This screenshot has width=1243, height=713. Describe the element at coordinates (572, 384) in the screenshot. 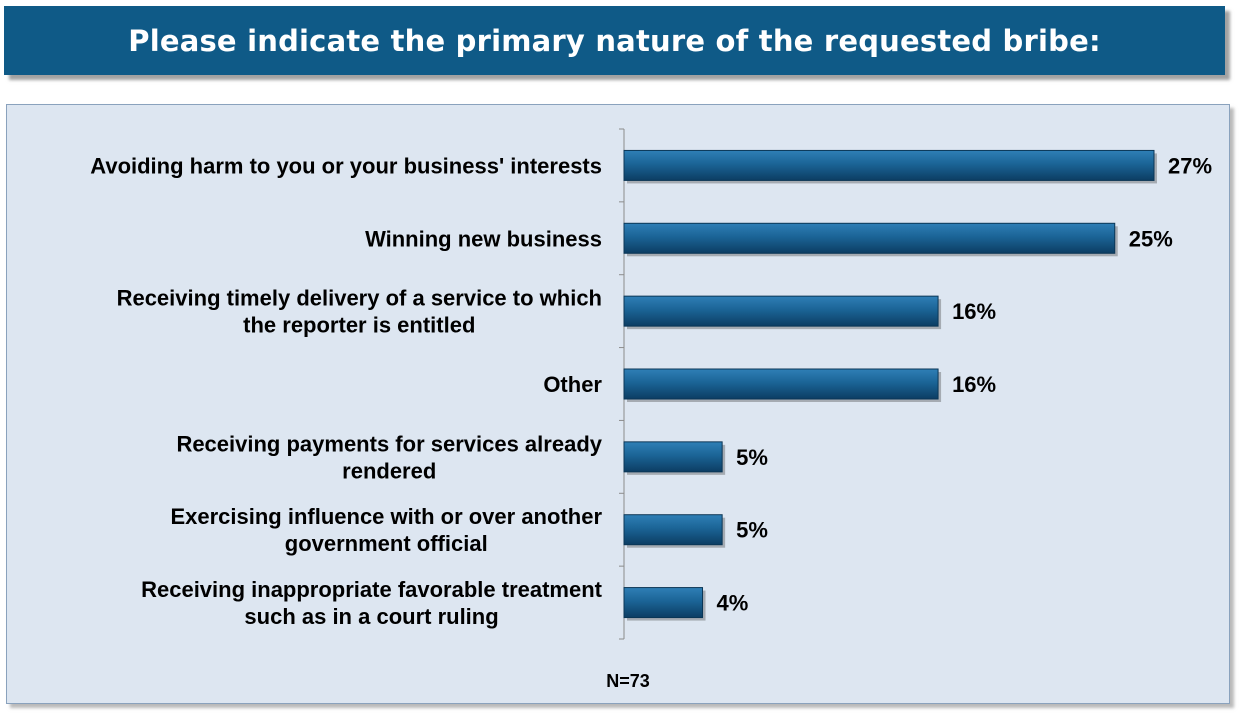

I see `category-label: Other` at that location.